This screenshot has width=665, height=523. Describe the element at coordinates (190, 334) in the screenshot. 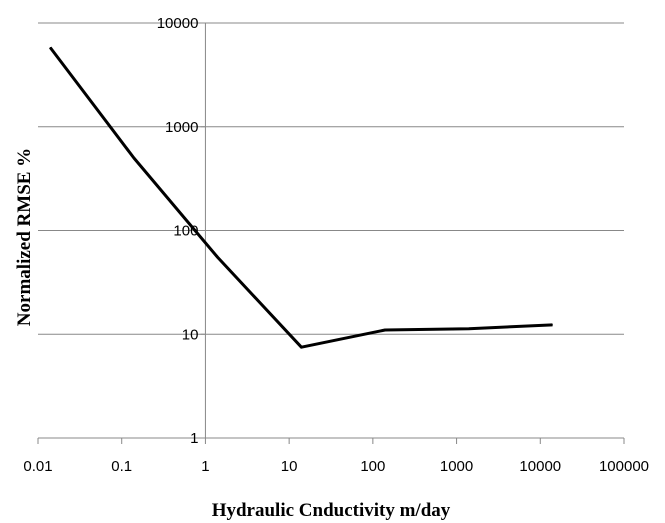

I see `y-tick-label-10: 10` at that location.